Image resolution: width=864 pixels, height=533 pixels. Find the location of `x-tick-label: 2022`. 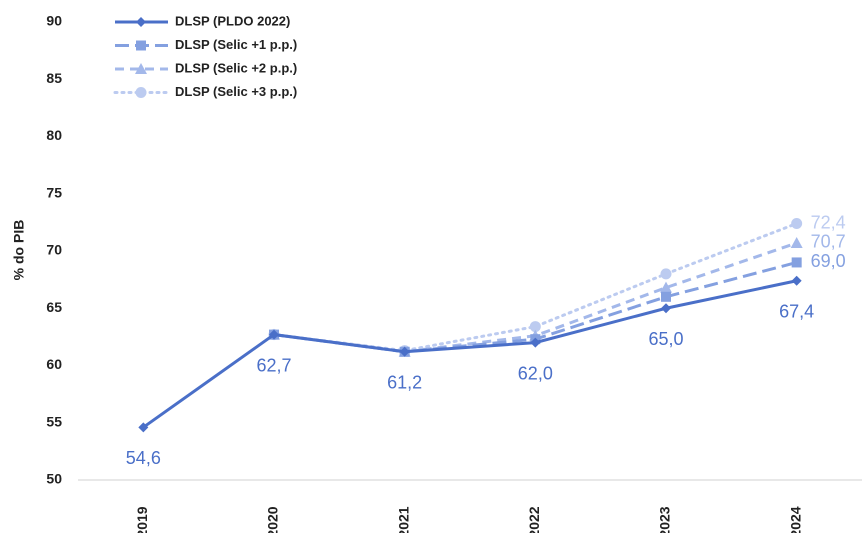

x-tick-label: 2022 is located at coordinates (534, 519).